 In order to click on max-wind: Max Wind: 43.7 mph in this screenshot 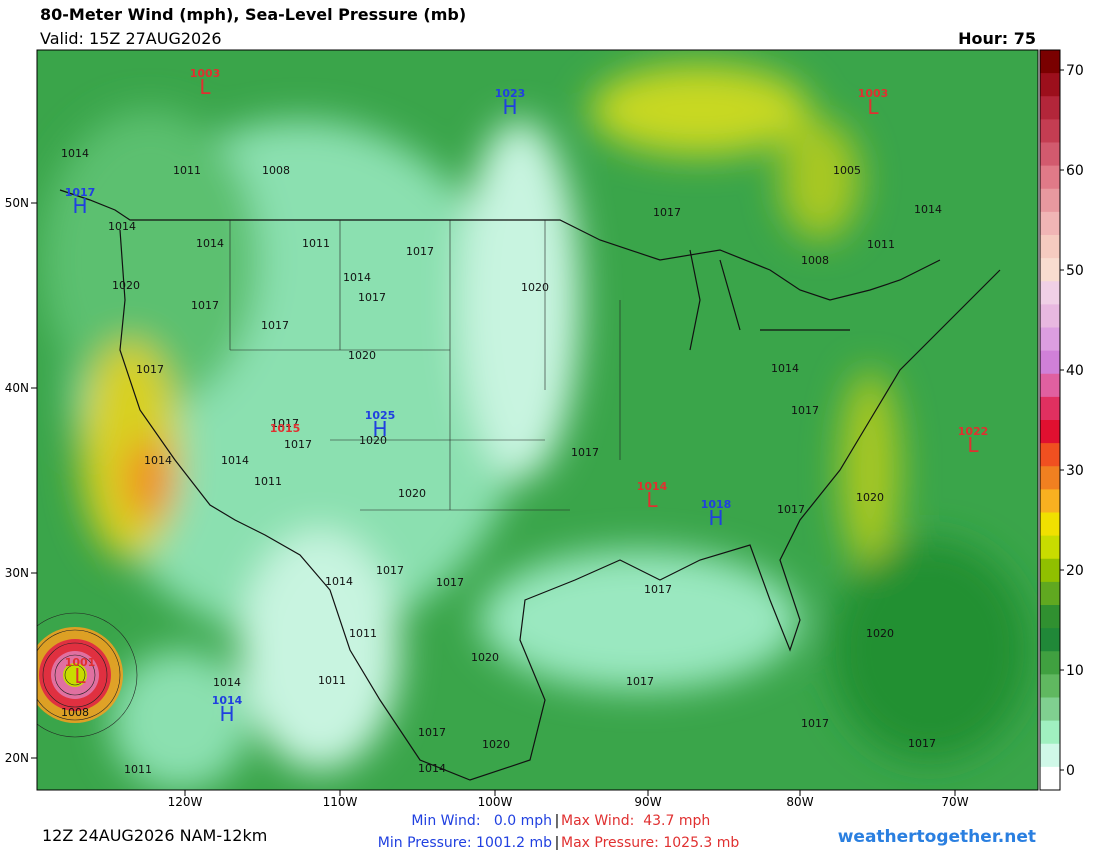, I will do `click(635, 821)`.